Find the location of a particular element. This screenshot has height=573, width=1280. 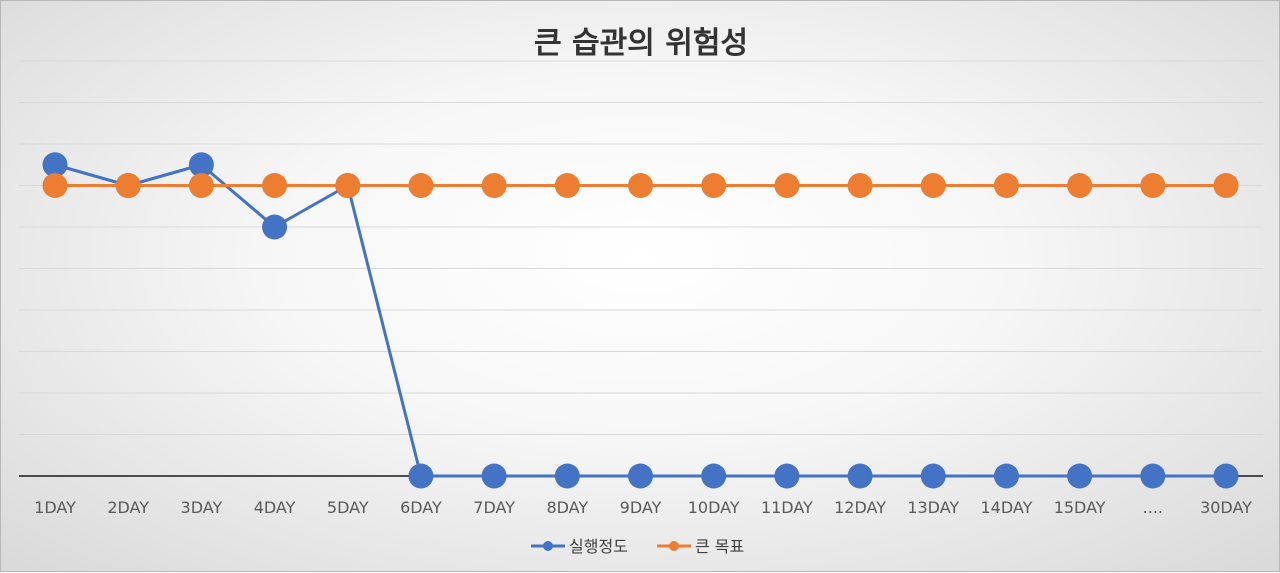

x-tick-label: 6DAY is located at coordinates (421, 507).